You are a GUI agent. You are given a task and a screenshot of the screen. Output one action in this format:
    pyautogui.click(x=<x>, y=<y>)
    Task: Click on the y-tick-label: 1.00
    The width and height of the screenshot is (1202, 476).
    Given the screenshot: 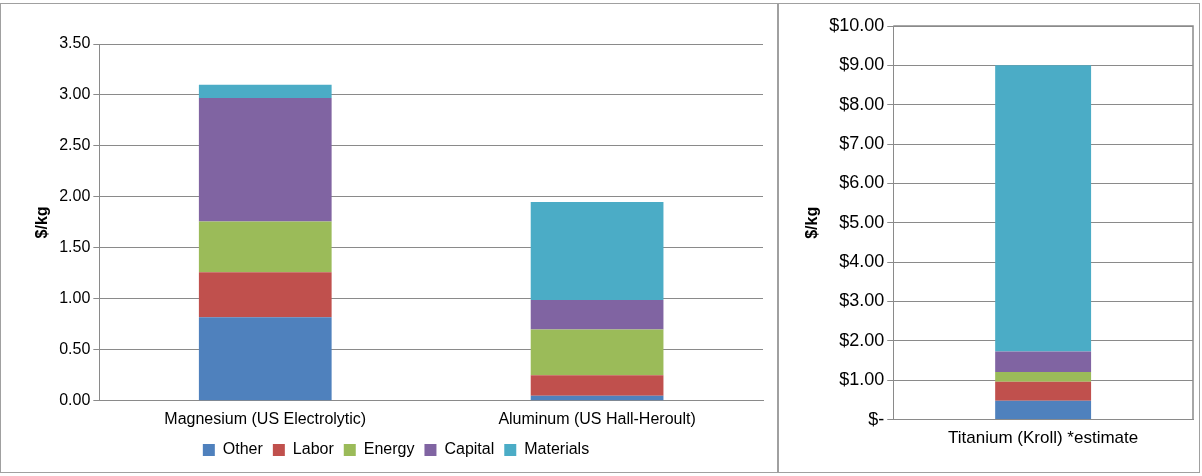 What is the action you would take?
    pyautogui.click(x=75, y=298)
    